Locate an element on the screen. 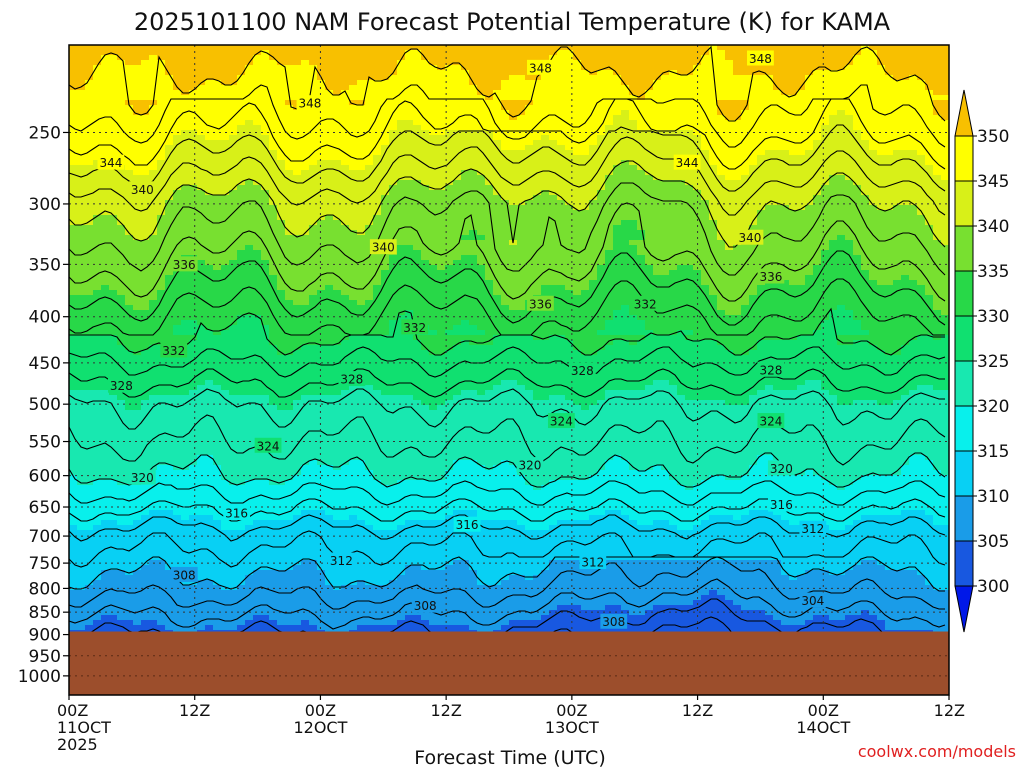  x-axis-label: Forecast Time (UTC) is located at coordinates (509, 757).